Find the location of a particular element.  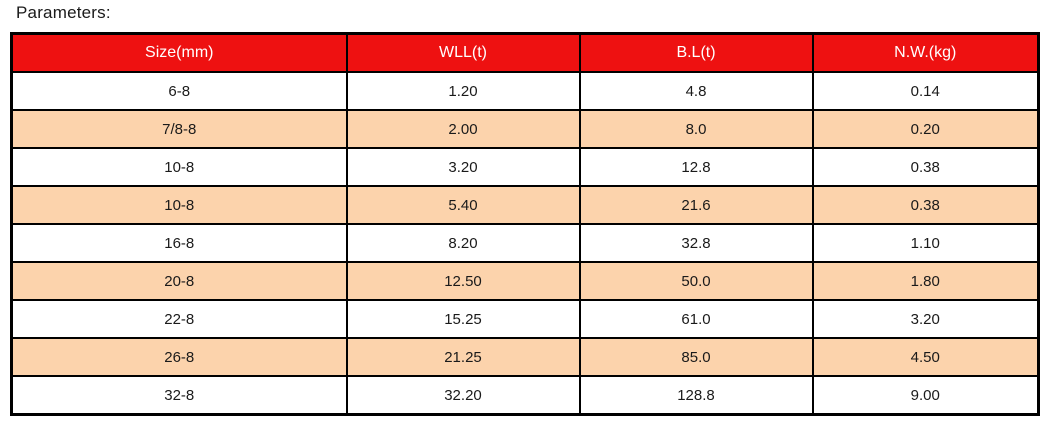

cell-bl: 12.8 is located at coordinates (696, 167).